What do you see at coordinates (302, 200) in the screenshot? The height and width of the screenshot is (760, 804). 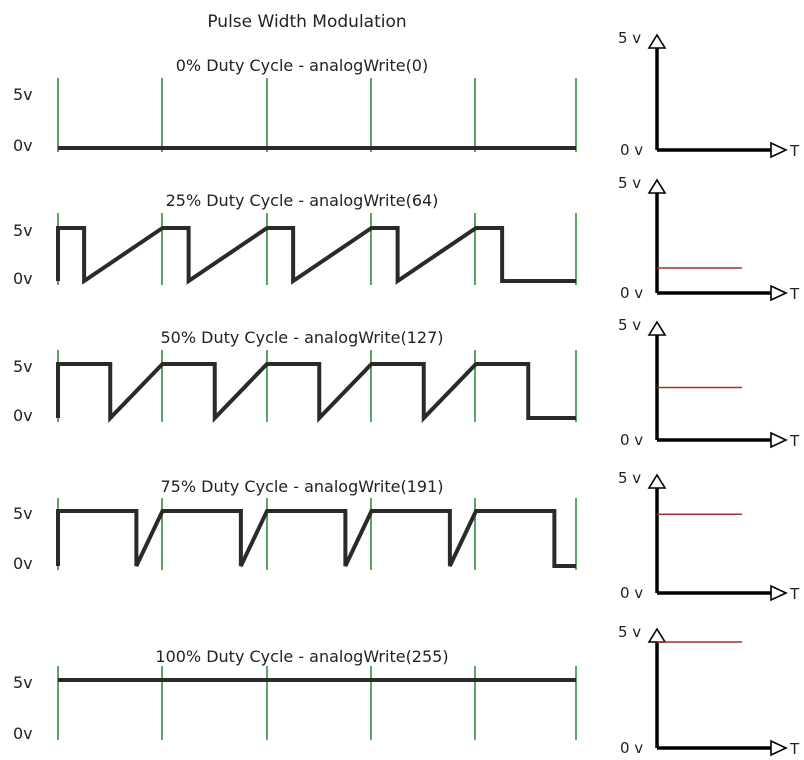 I see `duty-cycle-label: 25% Duty Cycle - analogWrite(64)` at bounding box center [302, 200].